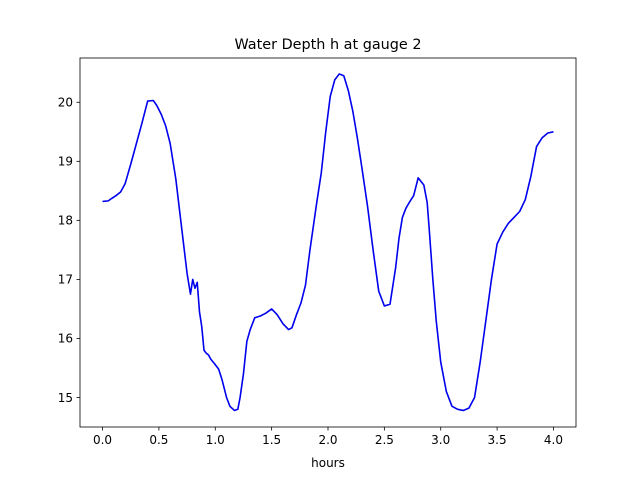 The width and height of the screenshot is (640, 480). Describe the element at coordinates (69, 250) in the screenshot. I see `y-axis: 15 16 17 18 19 20` at that location.